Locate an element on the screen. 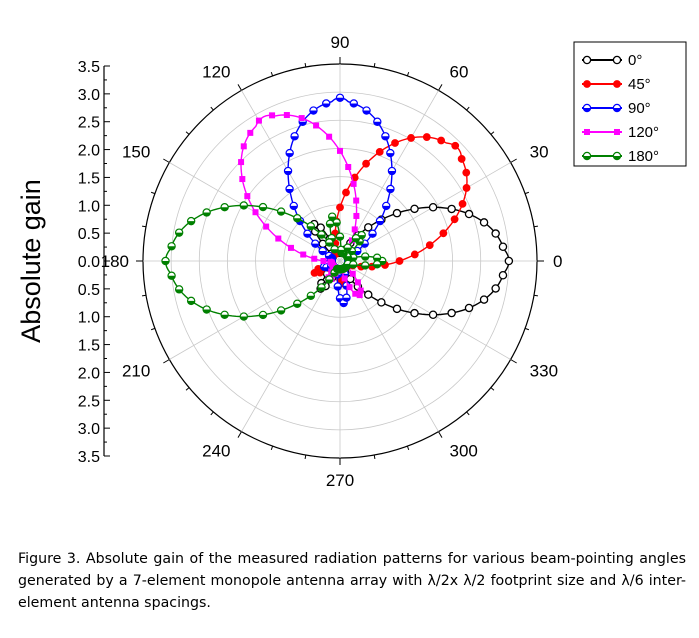  legend-entry: 120° is located at coordinates (620, 132).